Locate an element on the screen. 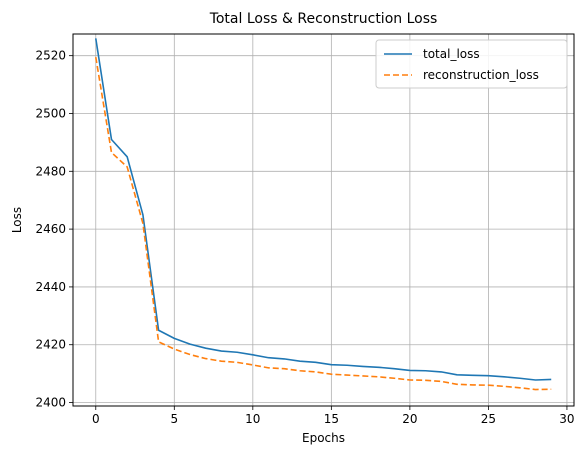 Image resolution: width=582 pixels, height=459 pixels. y-tick-label: 2480 is located at coordinates (50, 171).